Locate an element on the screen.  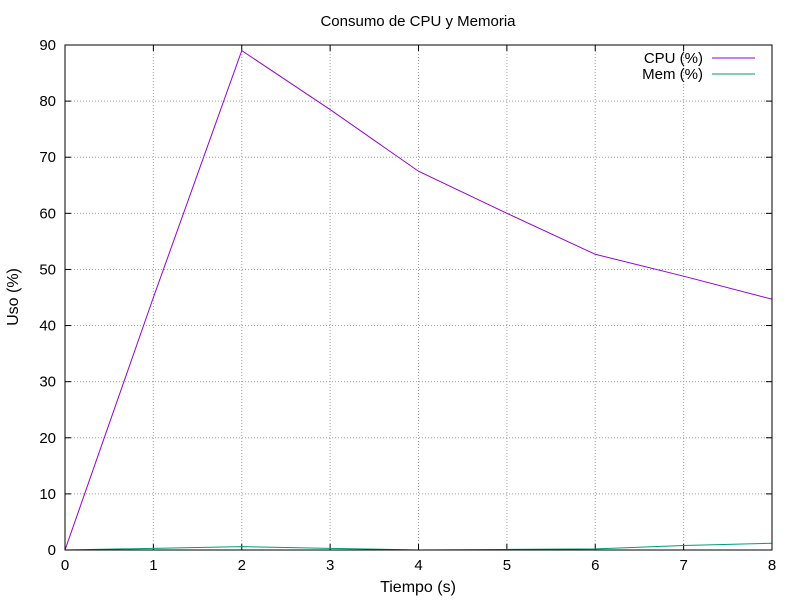
y-tick-label: 30 is located at coordinates (47, 382).